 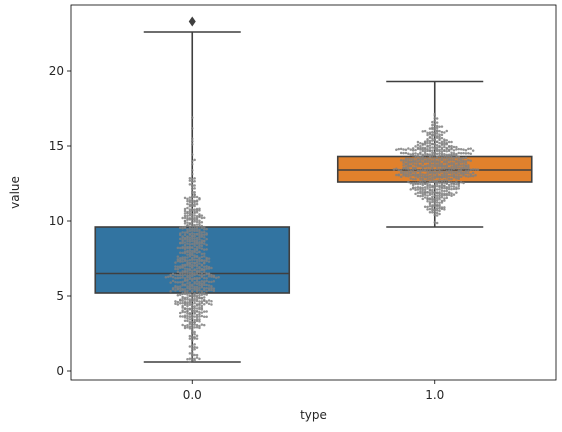 I want to click on outlier-point, so click(x=192, y=21).